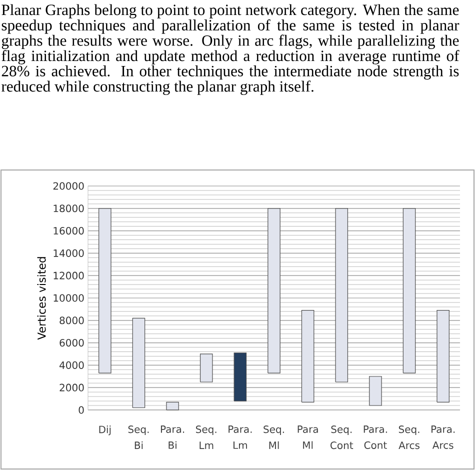 This screenshot has width=475, height=470. What do you see at coordinates (69, 298) in the screenshot?
I see `y-tick-label: 10000` at bounding box center [69, 298].